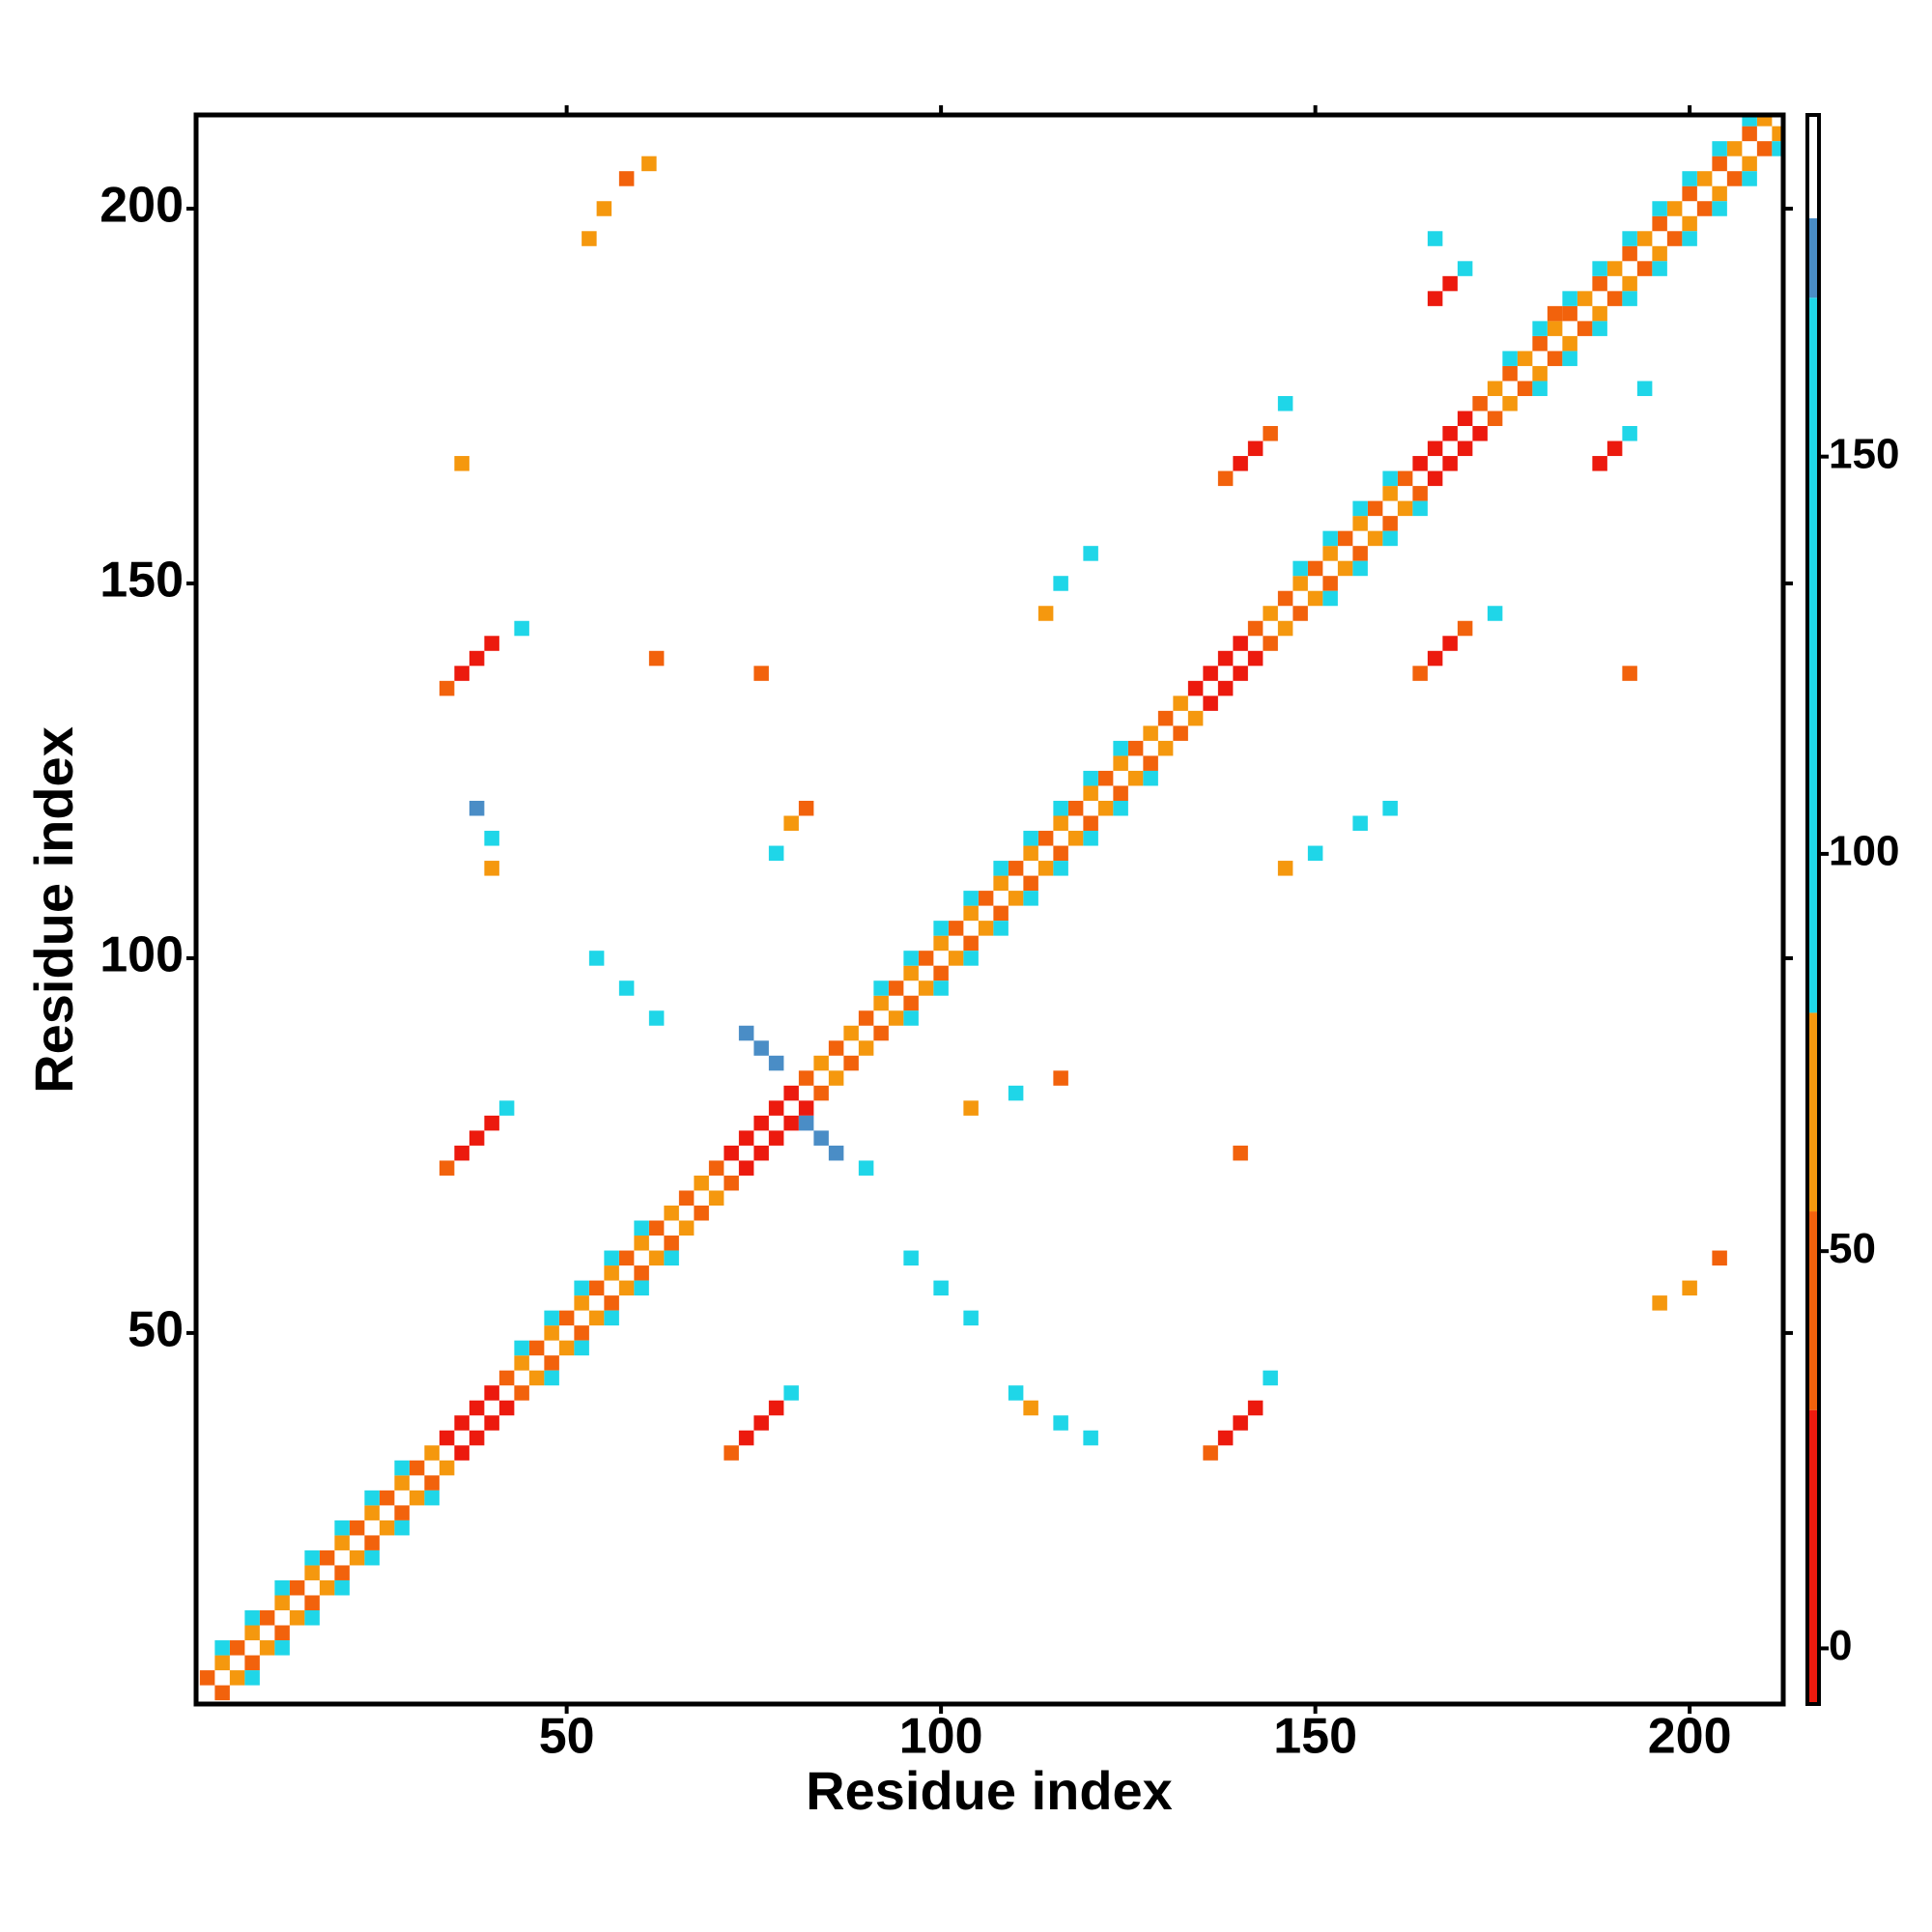 The height and width of the screenshot is (1932, 1932). Describe the element at coordinates (1315, 1737) in the screenshot. I see `x-tick-label: 150` at that location.